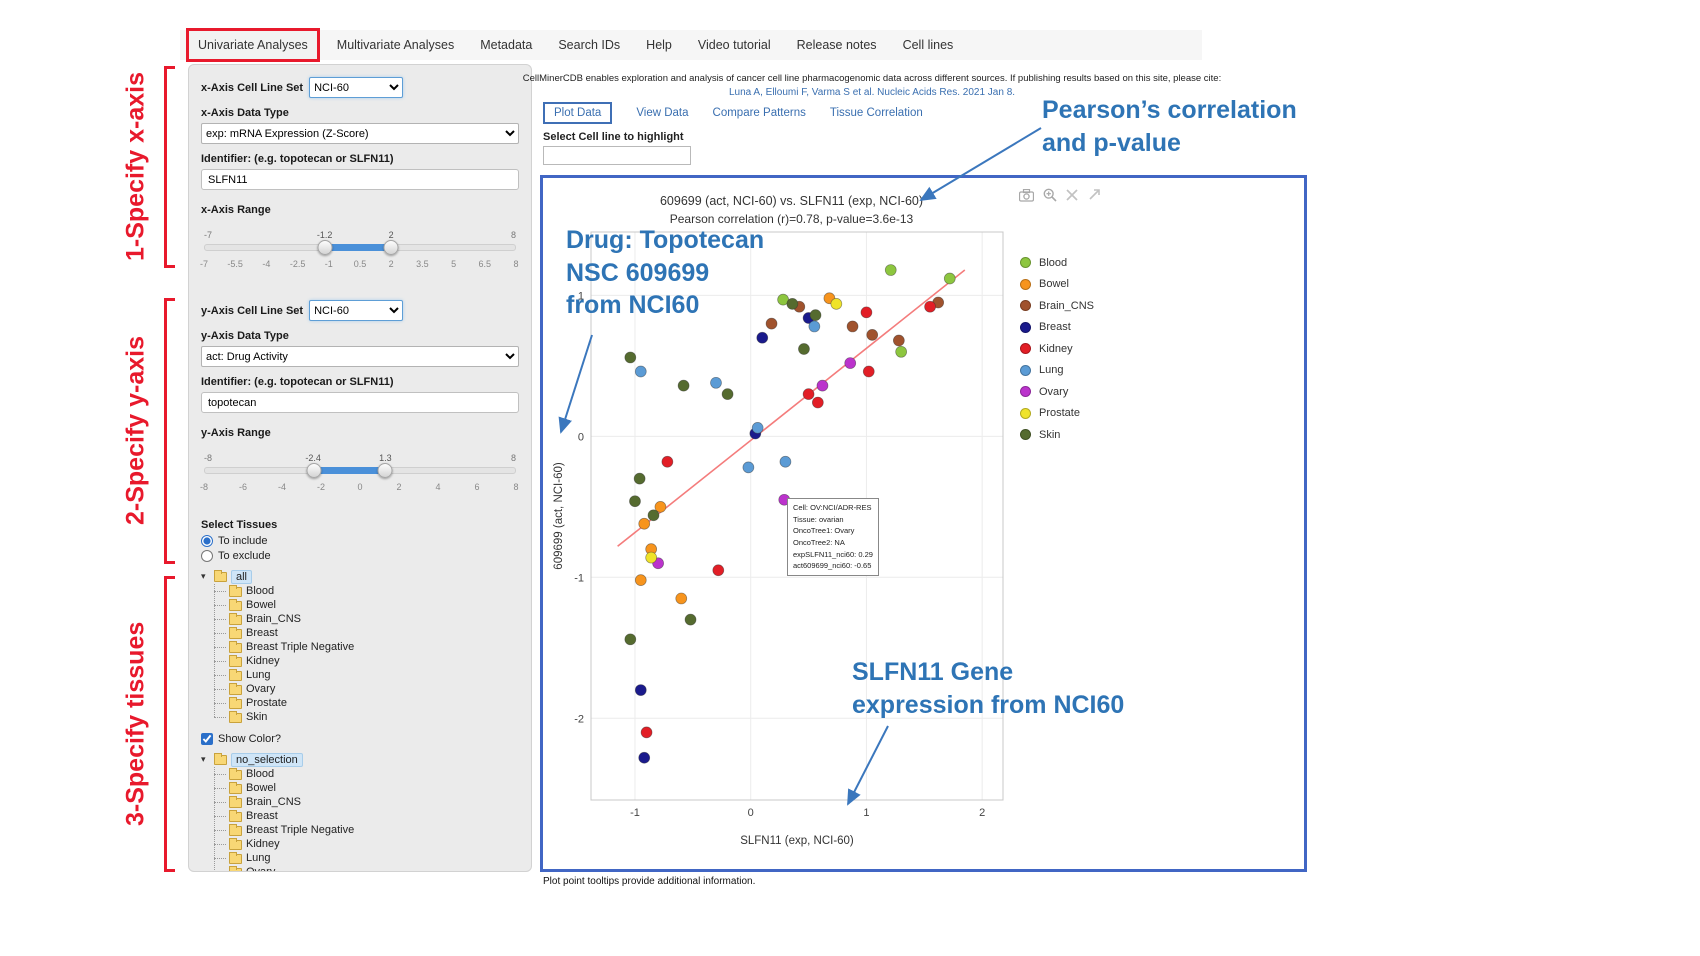 The height and width of the screenshot is (956, 1700). What do you see at coordinates (578, 113) in the screenshot?
I see `tab-plot-data: Plot Data` at bounding box center [578, 113].